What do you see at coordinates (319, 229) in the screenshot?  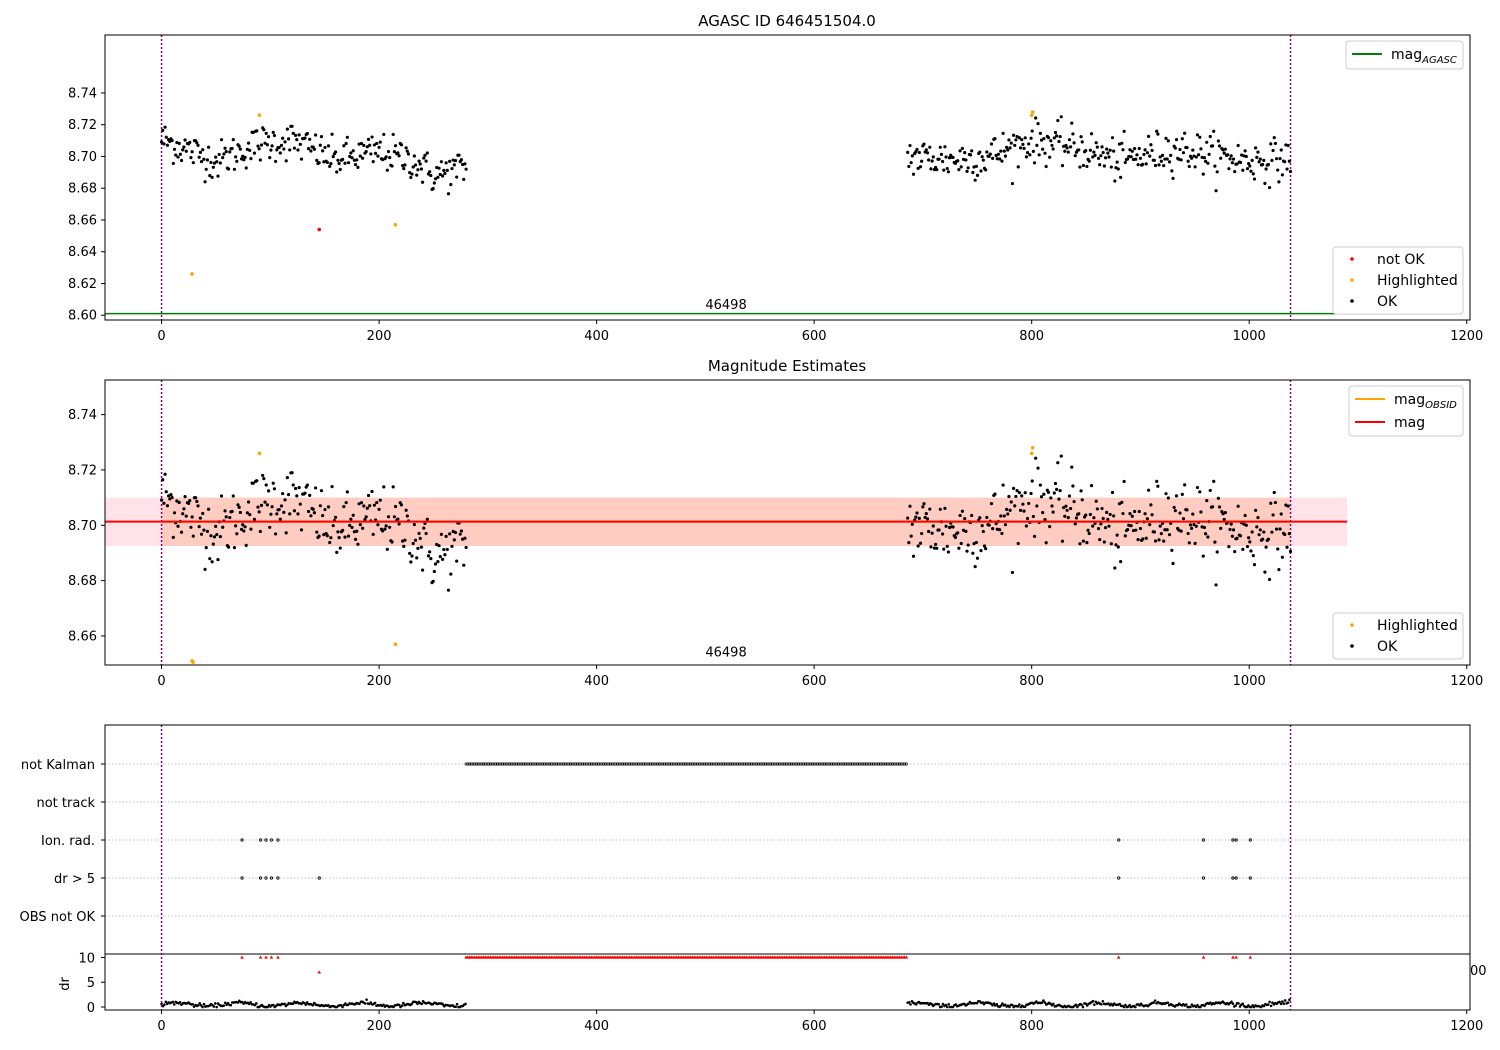 I see `not-ok-point` at bounding box center [319, 229].